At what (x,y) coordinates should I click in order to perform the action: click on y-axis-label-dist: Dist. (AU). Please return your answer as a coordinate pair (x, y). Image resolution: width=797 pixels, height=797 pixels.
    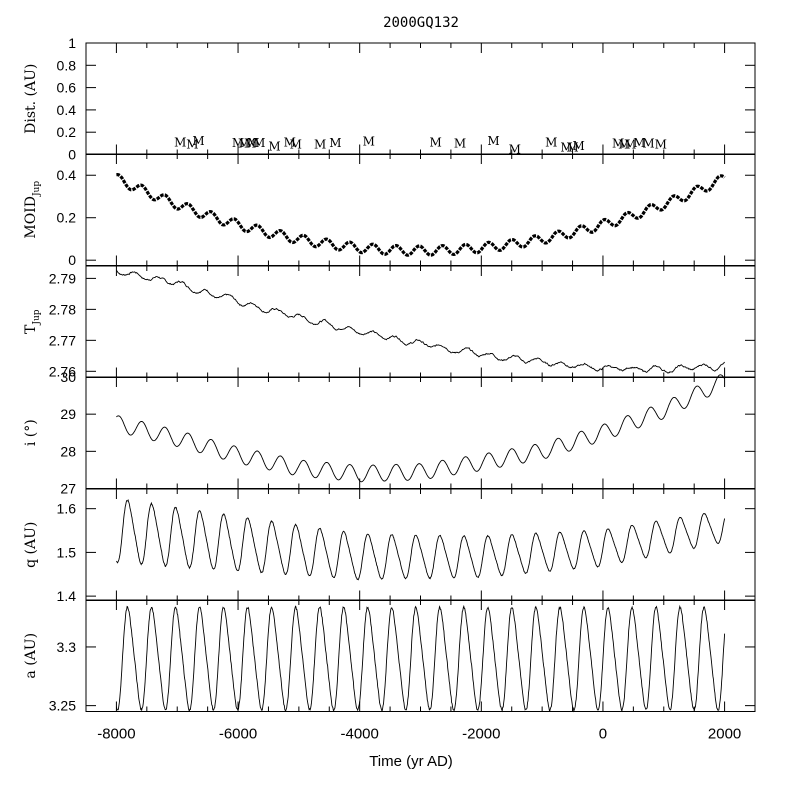
    Looking at the image, I should click on (31, 99).